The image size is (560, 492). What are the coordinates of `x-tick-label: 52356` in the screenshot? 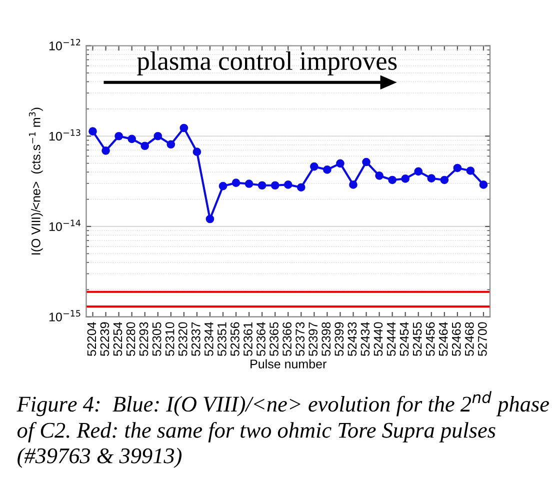 It's located at (235, 339).